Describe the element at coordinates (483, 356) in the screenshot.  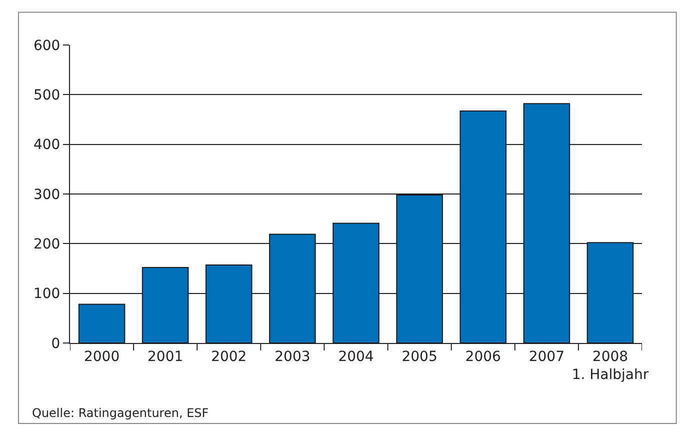
I see `x-tick-label: 2006` at that location.